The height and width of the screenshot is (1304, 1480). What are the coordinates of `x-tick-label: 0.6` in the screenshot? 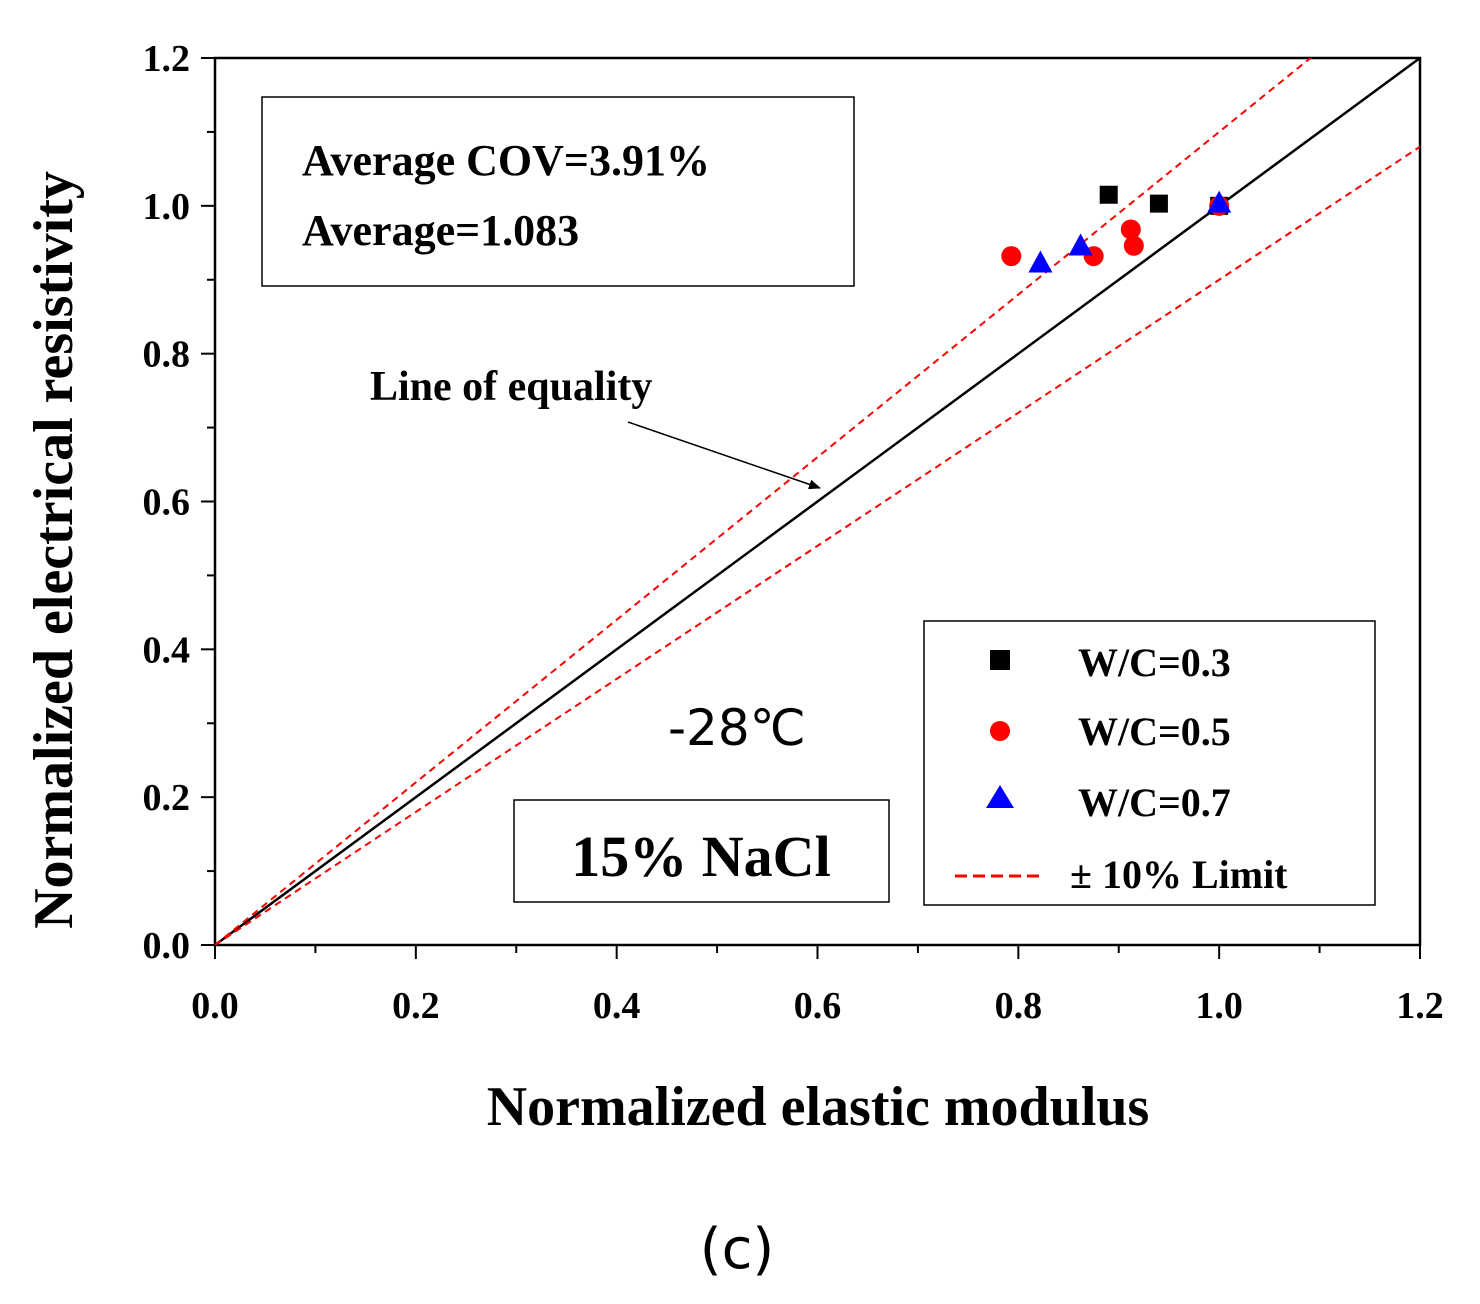 It's located at (818, 1006).